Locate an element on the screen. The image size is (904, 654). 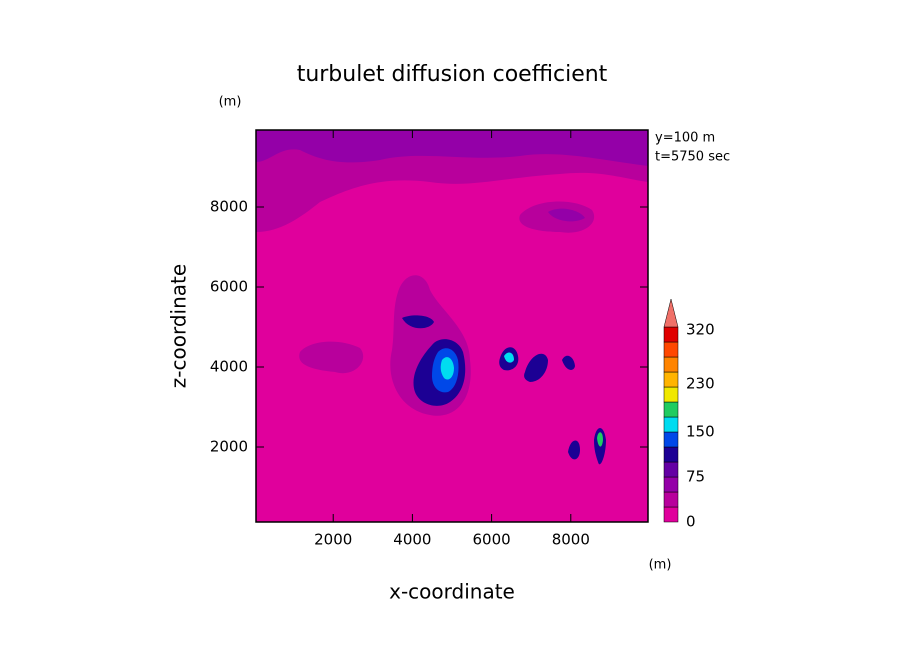
y-tick-label: 4000 is located at coordinates (229, 367).